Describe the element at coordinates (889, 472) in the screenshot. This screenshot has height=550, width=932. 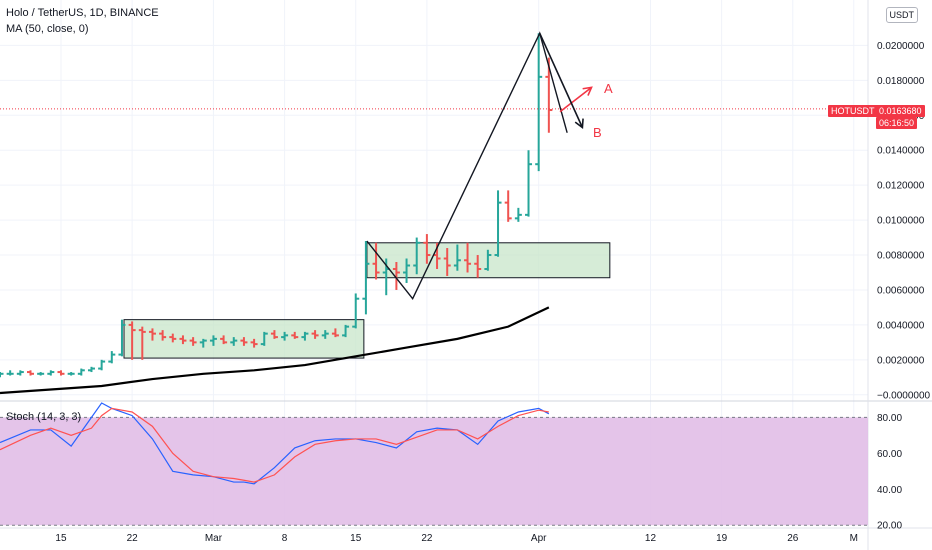
I see `stoch-axis: 80.00 60.00 40.00 20.00` at that location.